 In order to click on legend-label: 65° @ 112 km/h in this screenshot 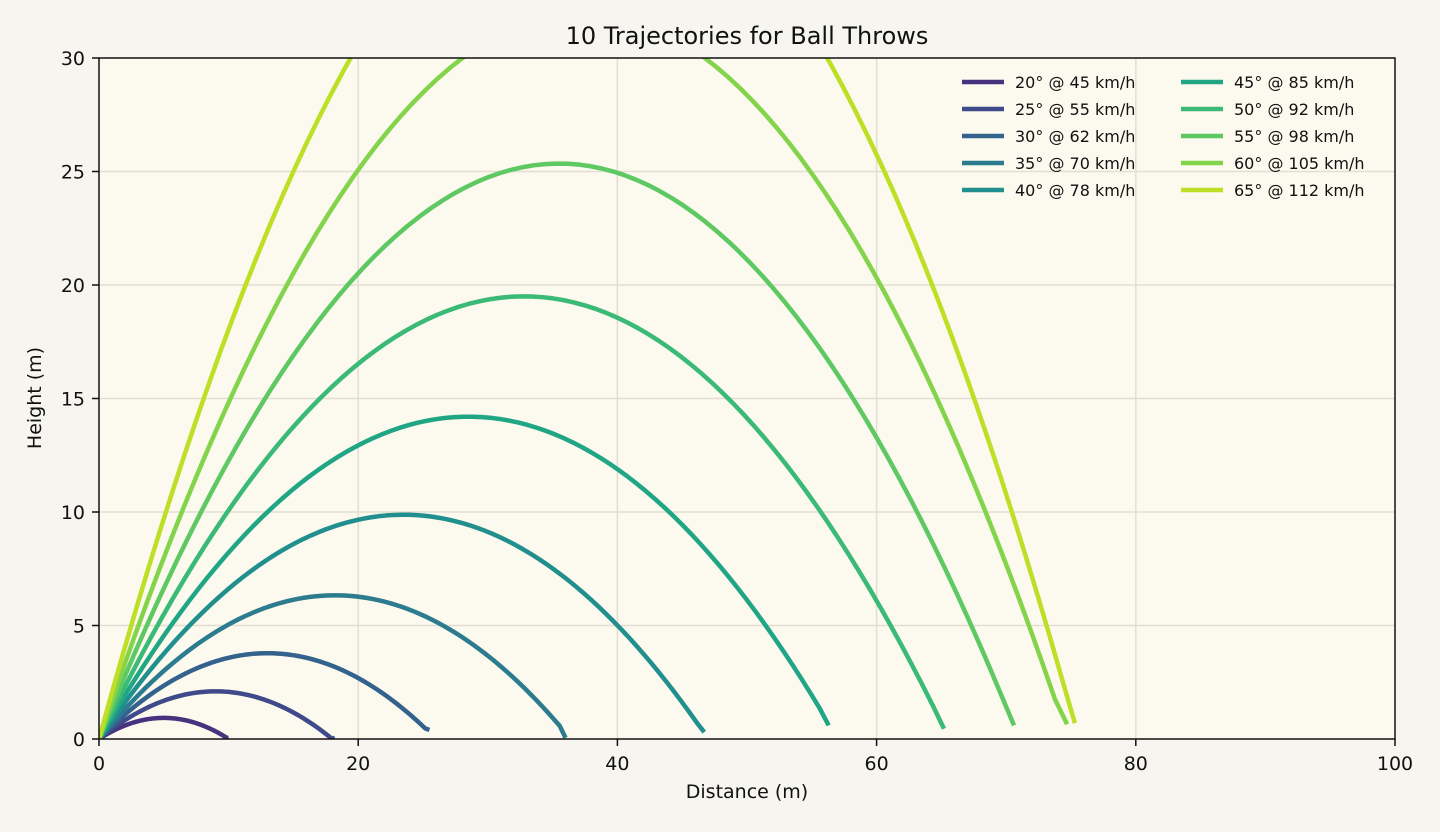, I will do `click(1299, 190)`.